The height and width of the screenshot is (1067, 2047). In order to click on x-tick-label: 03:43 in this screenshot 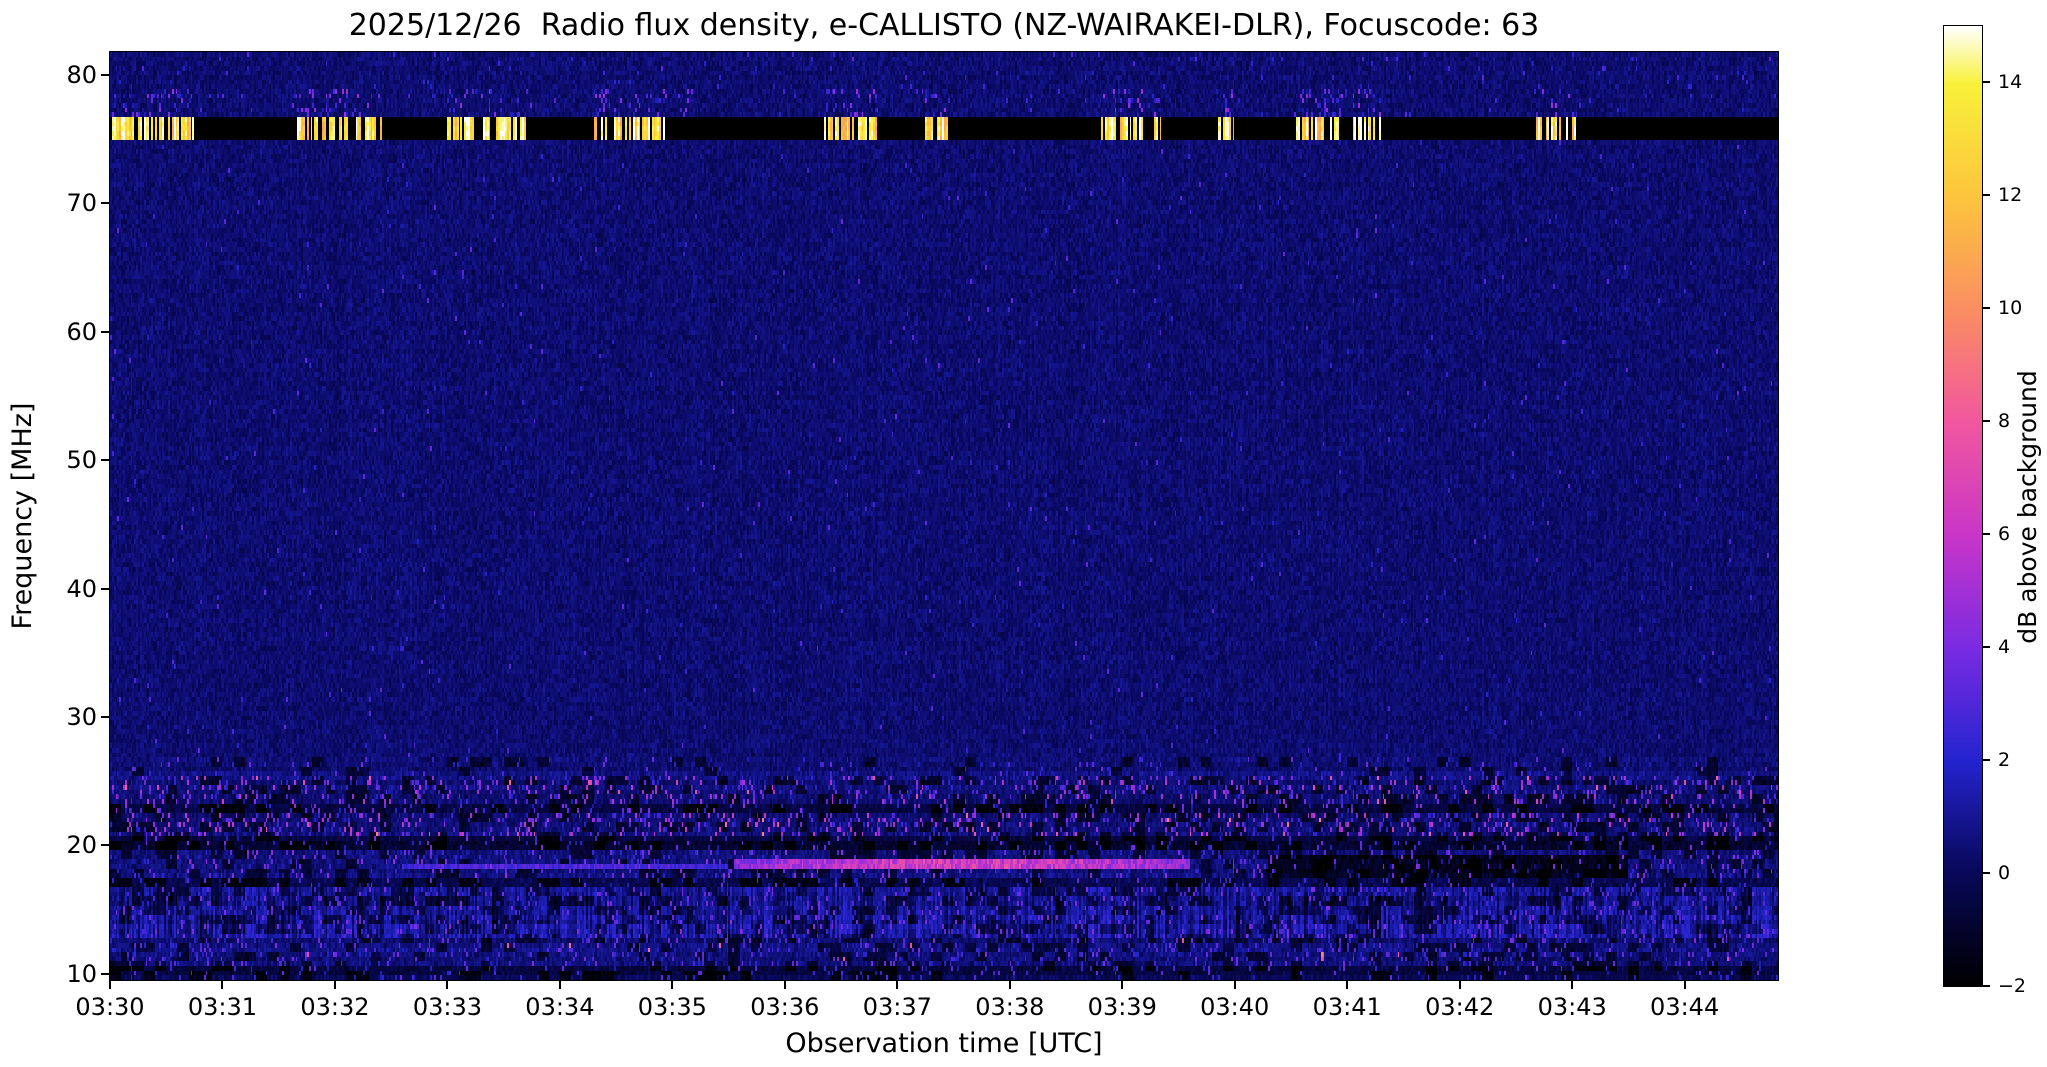, I will do `click(1572, 1007)`.